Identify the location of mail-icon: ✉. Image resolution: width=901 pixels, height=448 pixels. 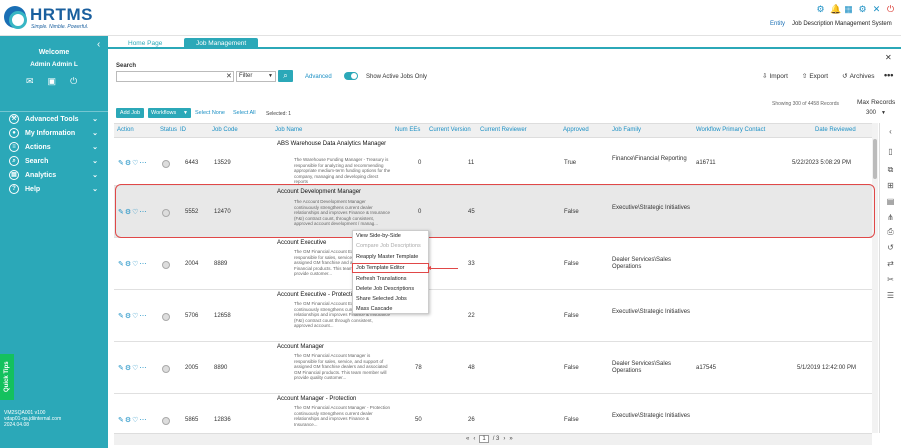
(30, 81).